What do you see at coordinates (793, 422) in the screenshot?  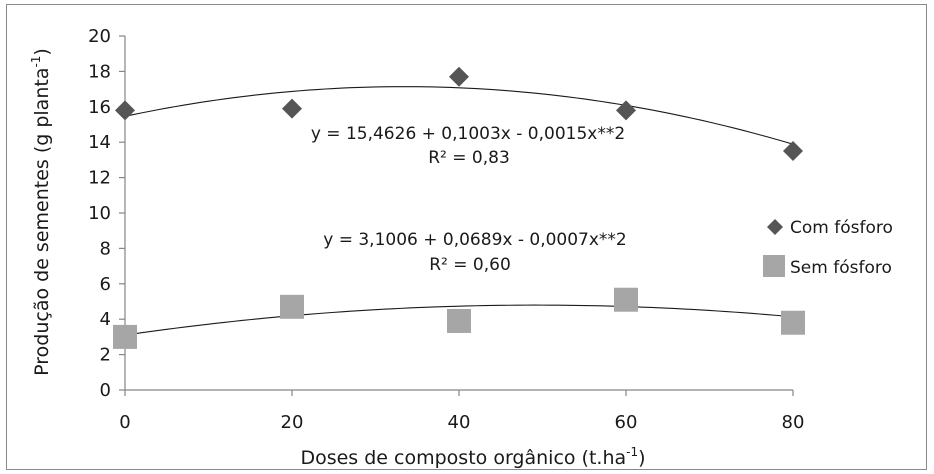 I see `x-tick-label: 80` at bounding box center [793, 422].